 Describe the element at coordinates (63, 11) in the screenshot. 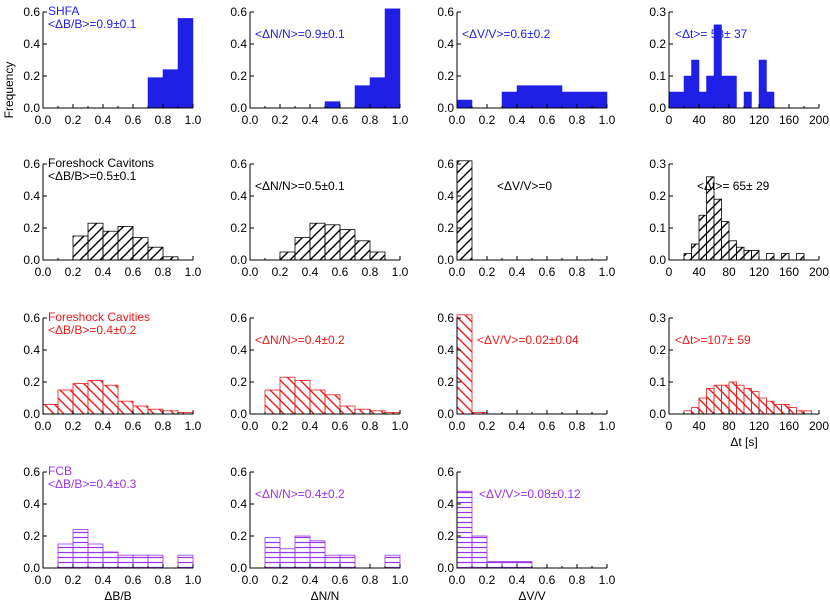

I see `panel-row-title: SHFA` at that location.